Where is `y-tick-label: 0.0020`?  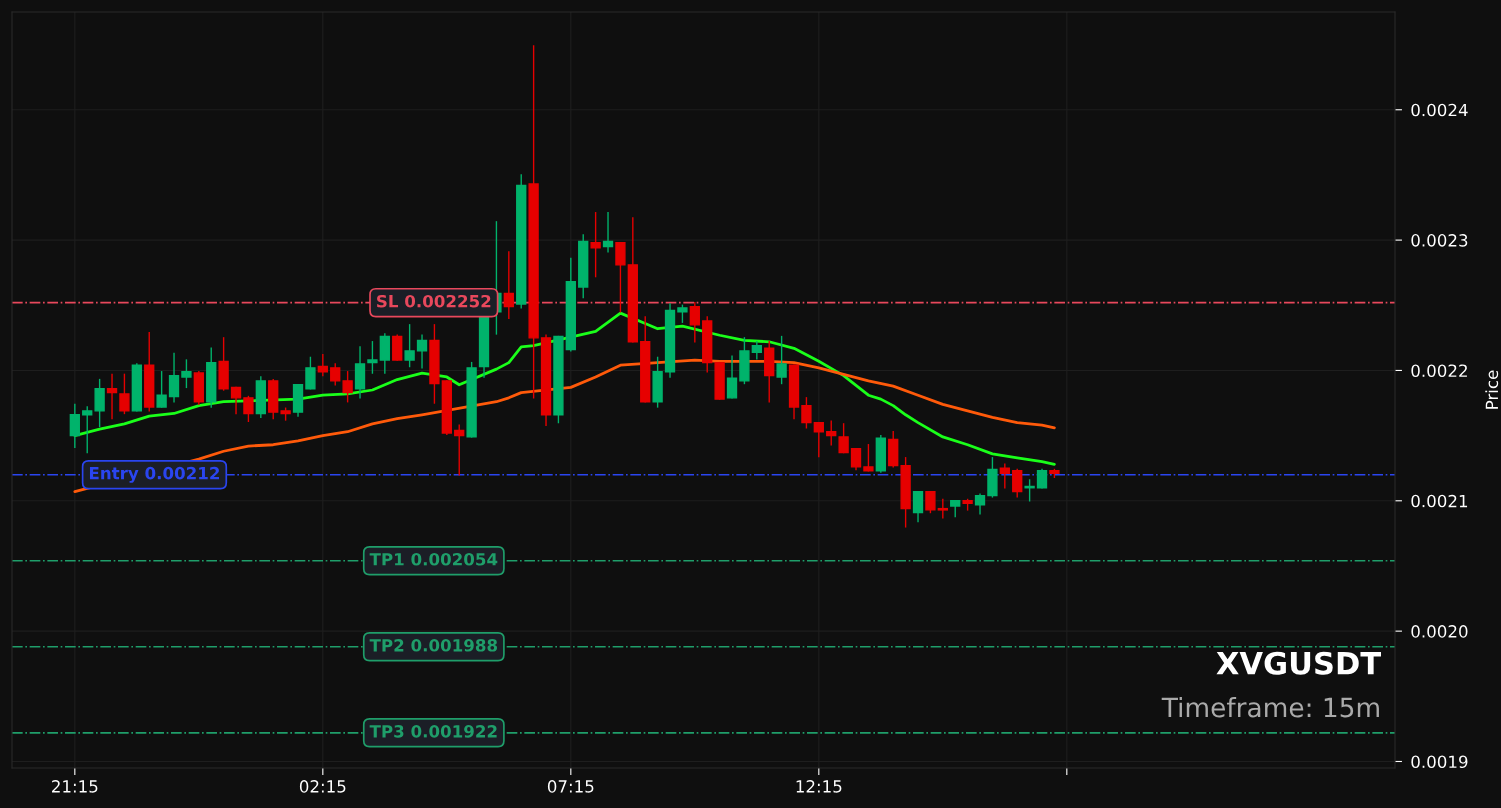
y-tick-label: 0.0020 is located at coordinates (1439, 631).